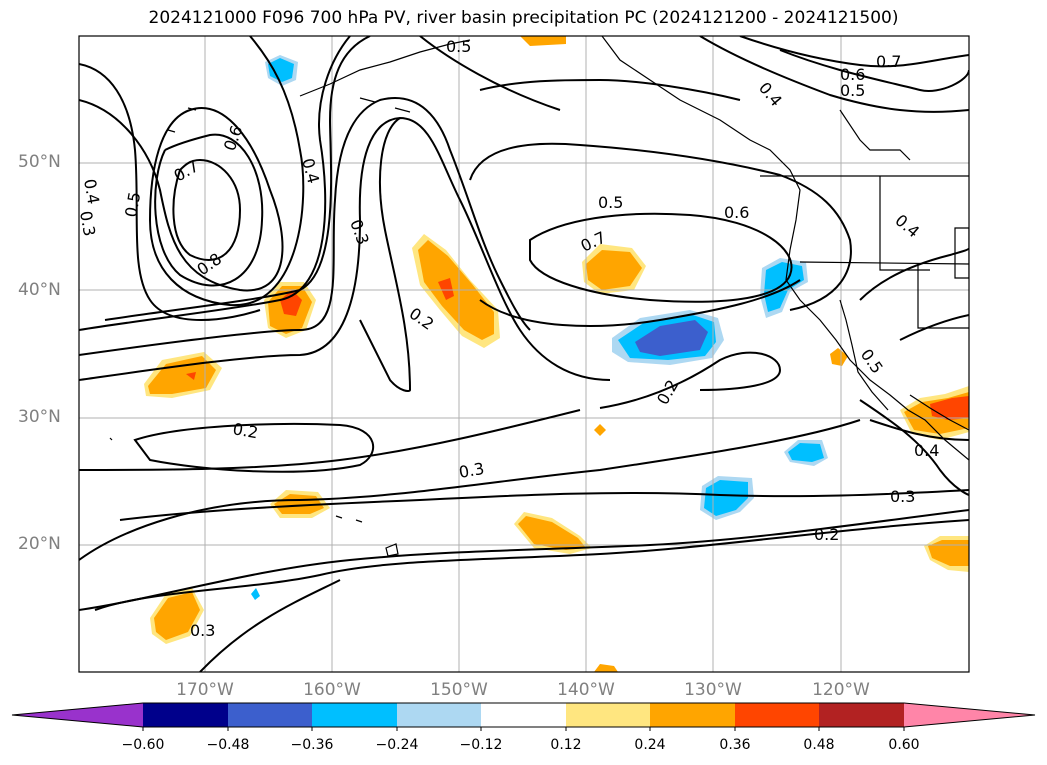 This screenshot has width=1047, height=765. Describe the element at coordinates (650, 745) in the screenshot. I see `colorbar-tick-label: 0.24` at that location.